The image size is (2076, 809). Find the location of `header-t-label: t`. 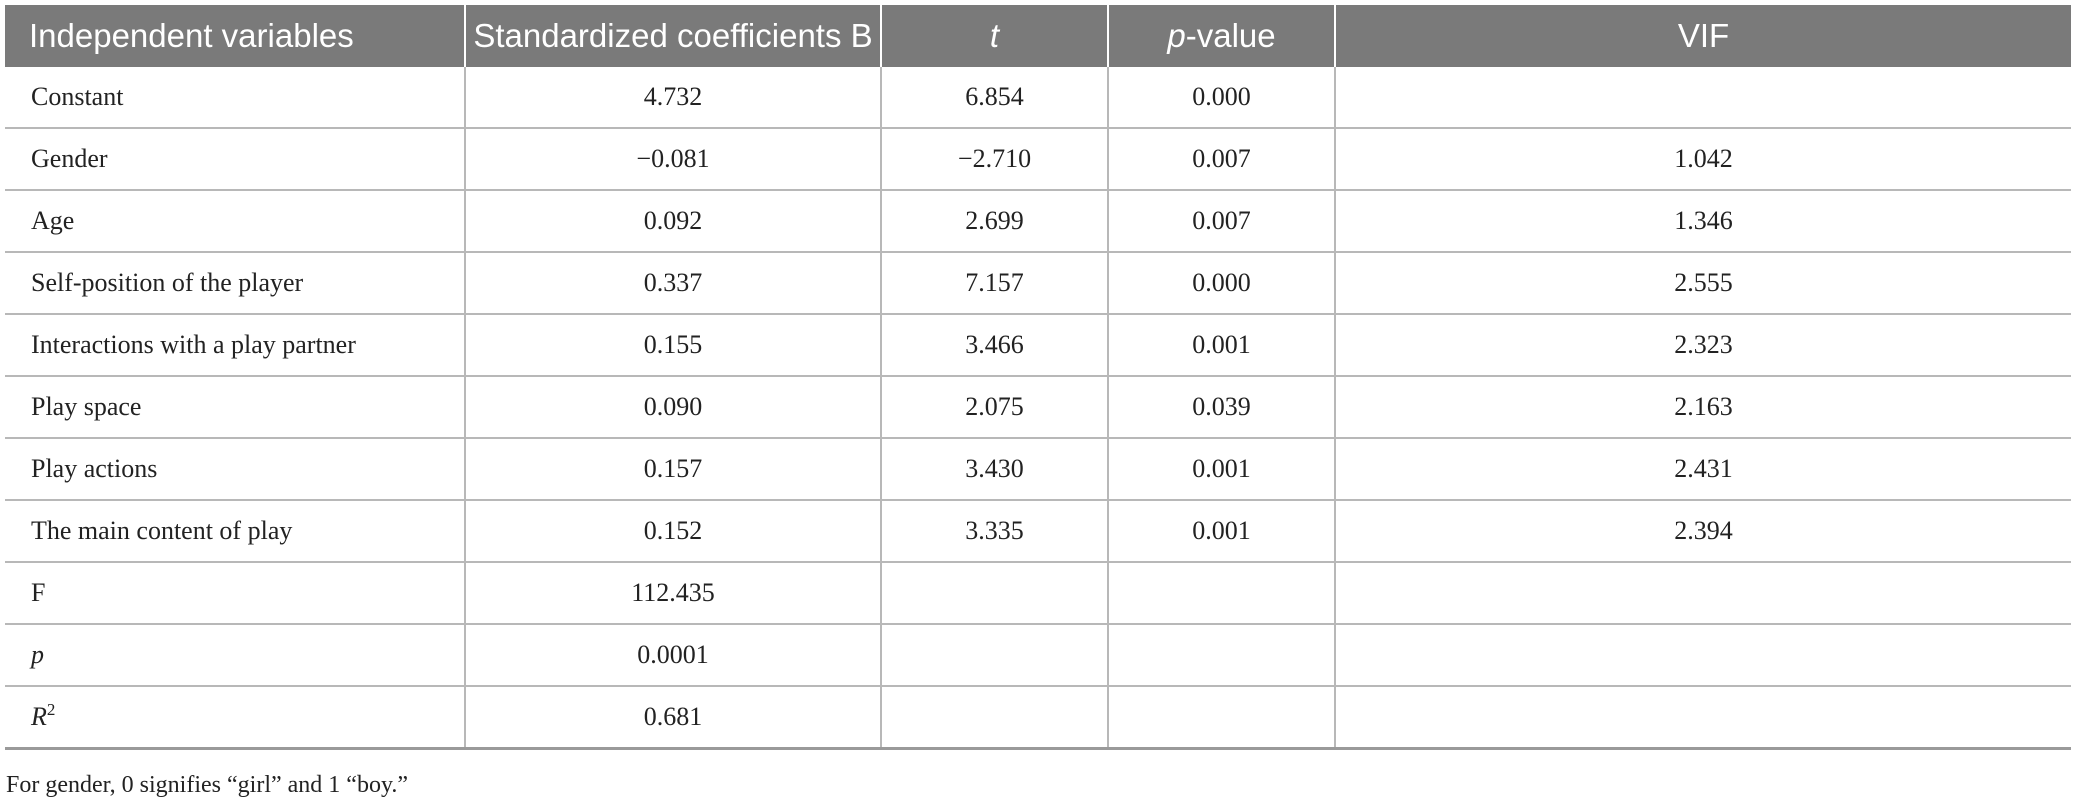

header-t-label: t is located at coordinates (994, 35).